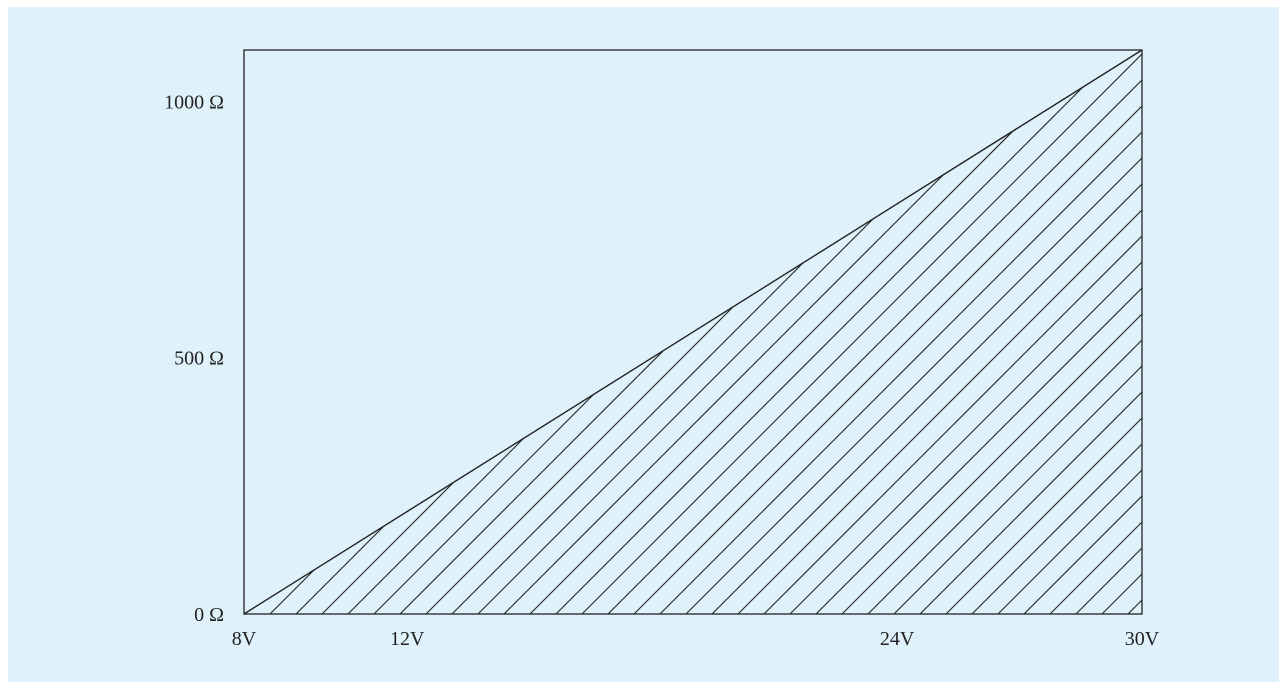  What do you see at coordinates (209, 615) in the screenshot?
I see `y-tick-label: 0 Ω` at bounding box center [209, 615].